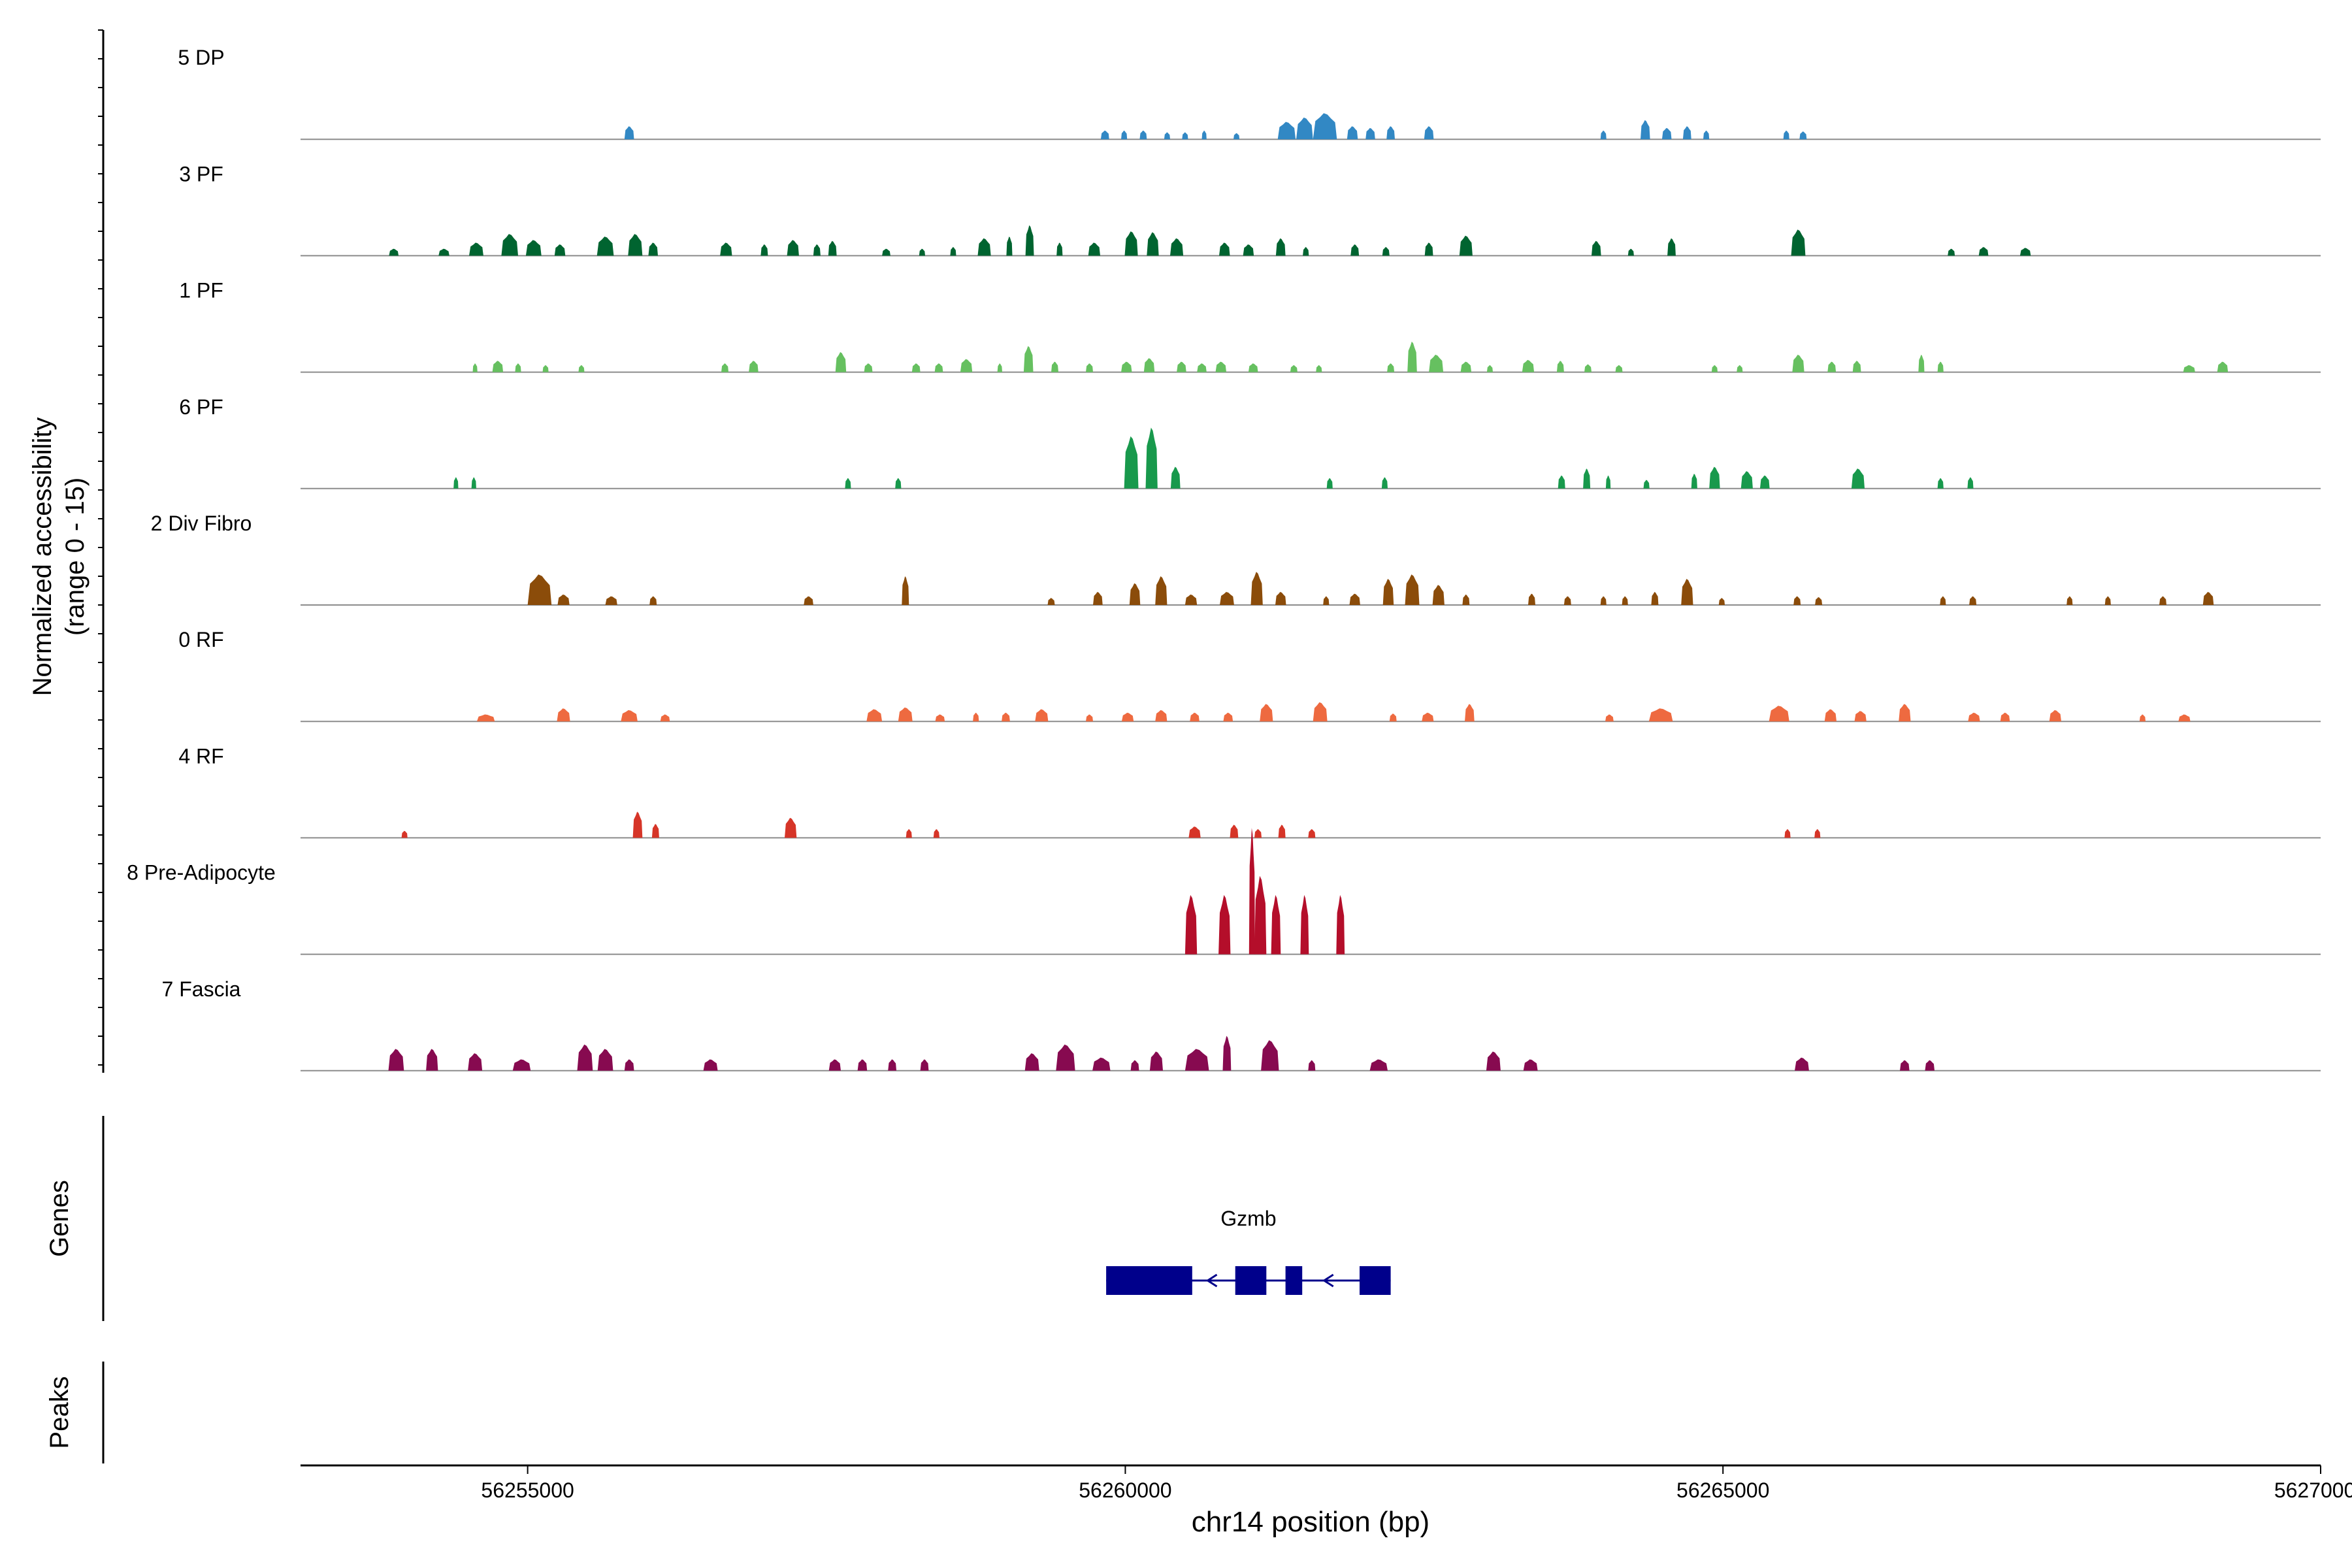 The width and height of the screenshot is (2352, 1568). What do you see at coordinates (201, 407) in the screenshot?
I see `track-label: 6 PF` at bounding box center [201, 407].